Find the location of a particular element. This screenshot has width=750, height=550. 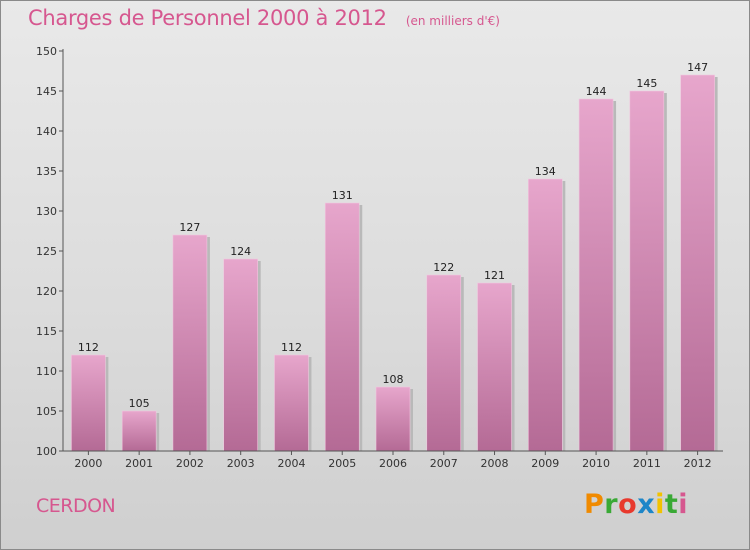

x-tick-label: 2002 is located at coordinates (190, 463).